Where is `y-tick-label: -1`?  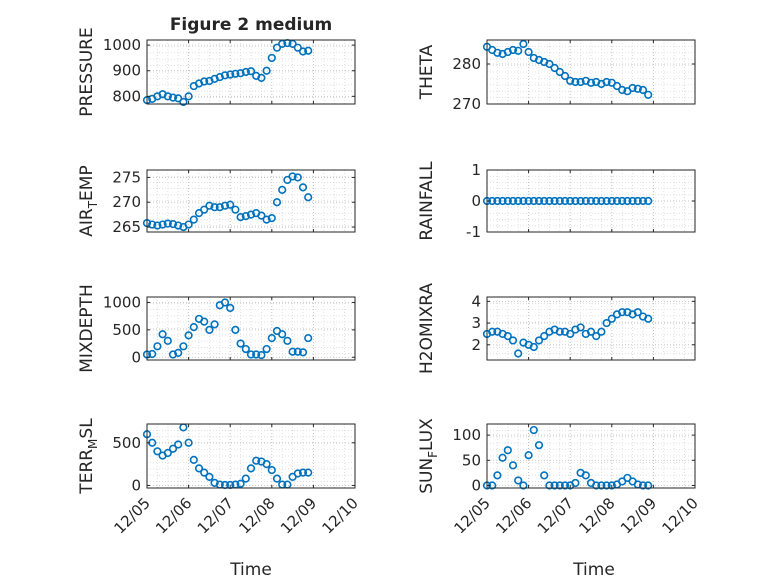 y-tick-label: -1 is located at coordinates (473, 232).